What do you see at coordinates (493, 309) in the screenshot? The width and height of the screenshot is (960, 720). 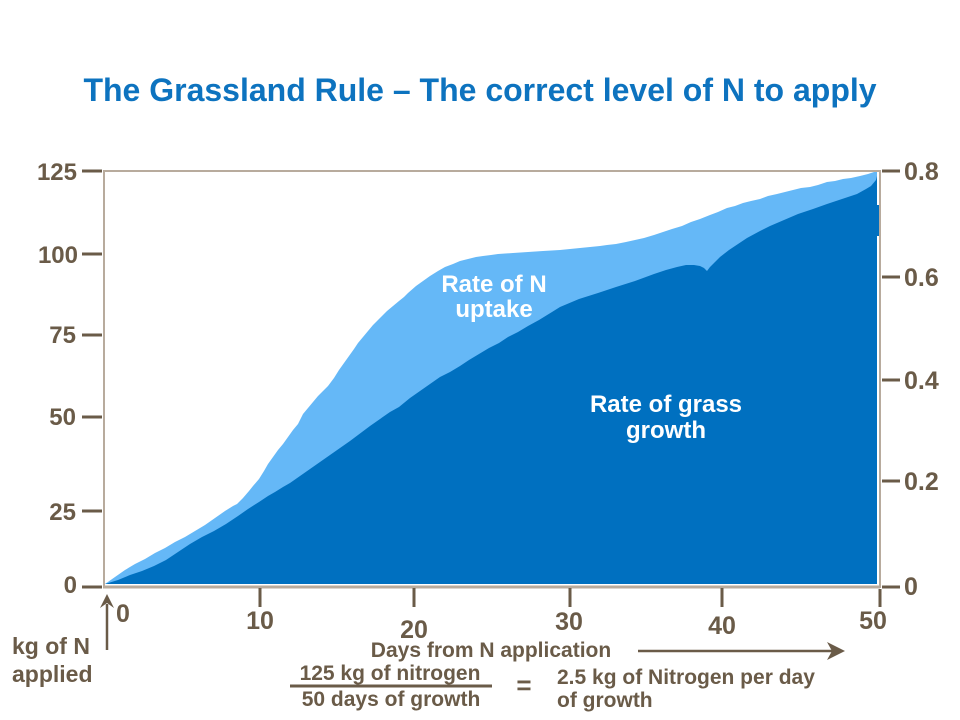 I see `svg-text: uptake` at bounding box center [493, 309].